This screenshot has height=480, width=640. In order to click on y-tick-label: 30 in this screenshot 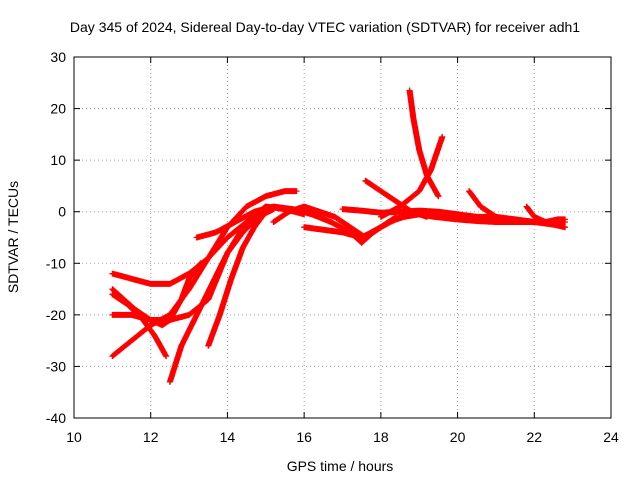, I will do `click(58, 57)`.